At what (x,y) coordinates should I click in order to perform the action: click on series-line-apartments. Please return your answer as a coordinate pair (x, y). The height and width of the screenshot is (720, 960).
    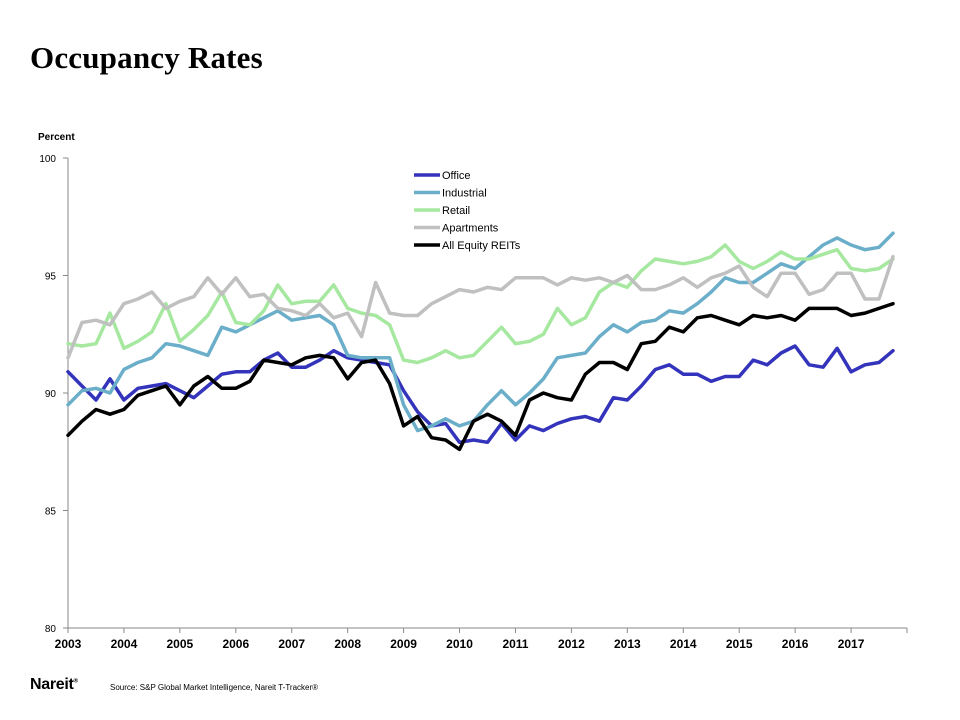
    Looking at the image, I should click on (480, 307).